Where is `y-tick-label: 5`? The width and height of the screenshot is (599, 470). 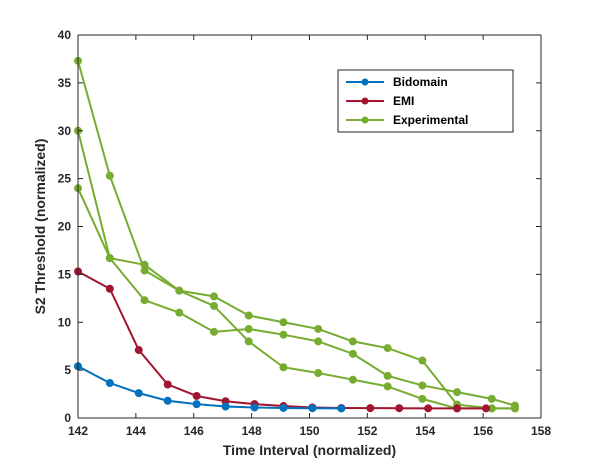
y-tick-label: 5 is located at coordinates (67, 370).